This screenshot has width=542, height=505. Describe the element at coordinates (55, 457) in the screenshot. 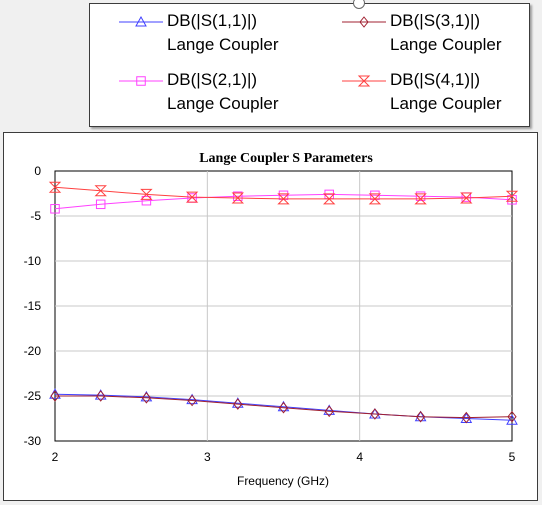

I see `x-tick-label: 2` at that location.